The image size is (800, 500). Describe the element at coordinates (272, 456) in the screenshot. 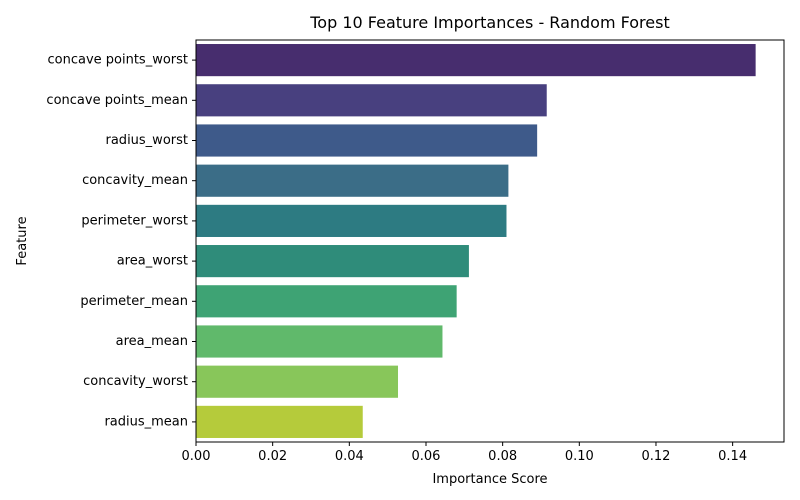

I see `x-tick-label-1: 0.02` at that location.